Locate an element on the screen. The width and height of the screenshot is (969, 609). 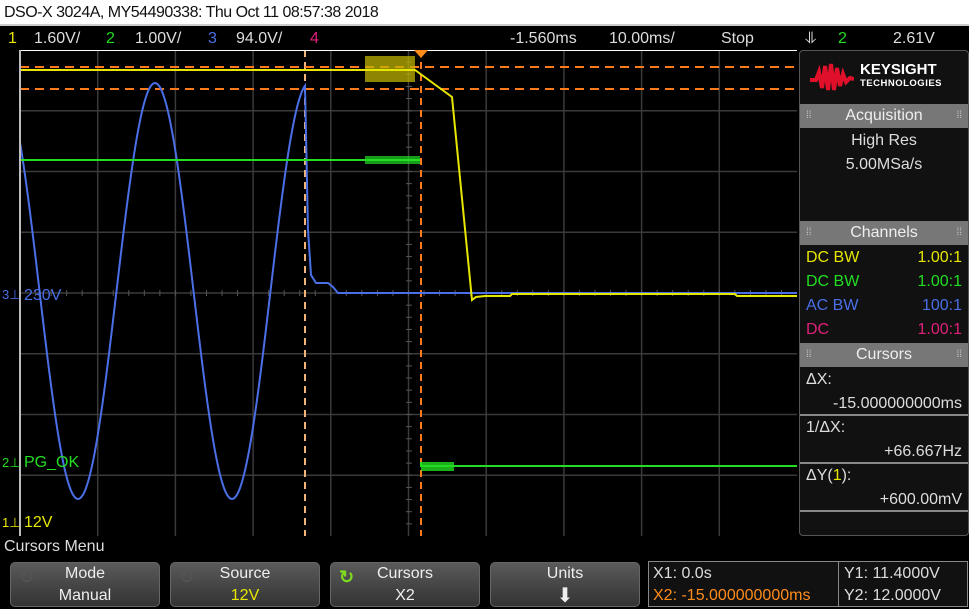
falling-edge-trigger-icon: ⥥ is located at coordinates (811, 38).